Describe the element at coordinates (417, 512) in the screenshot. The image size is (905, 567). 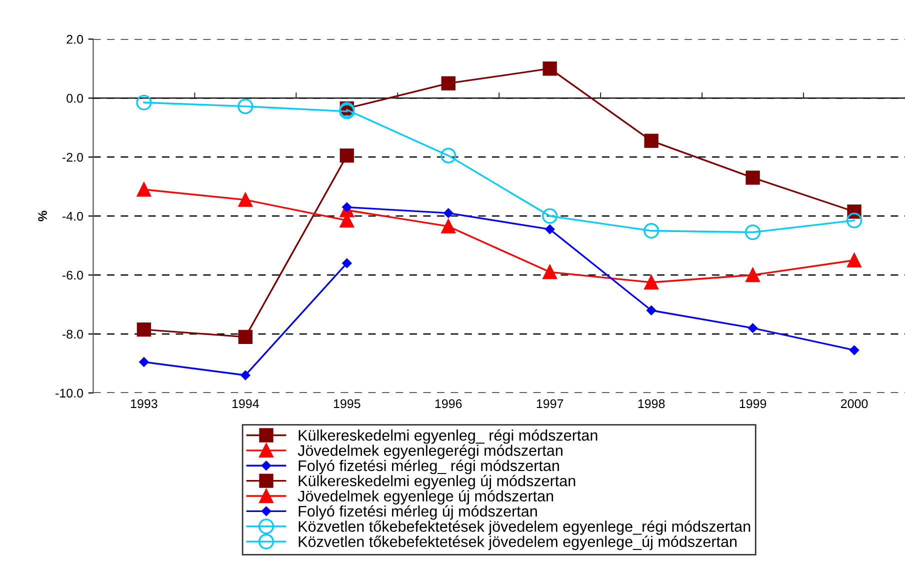
I see `legend-label: Folyó fizetési mérleg új módszertan` at that location.